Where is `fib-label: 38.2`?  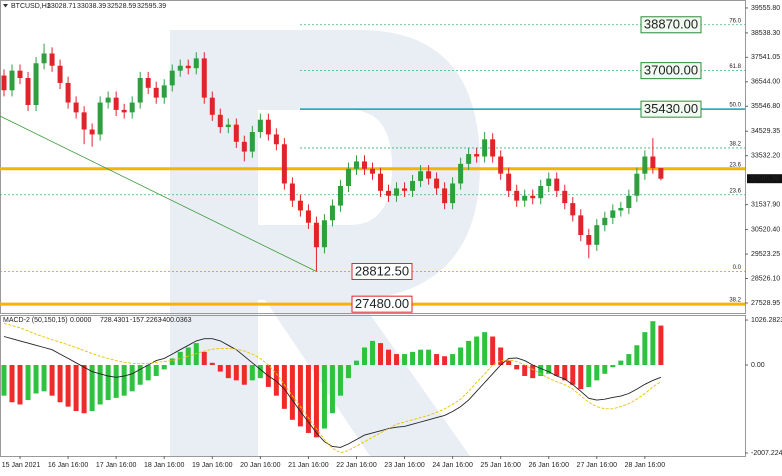
fib-label: 38.2 is located at coordinates (735, 301).